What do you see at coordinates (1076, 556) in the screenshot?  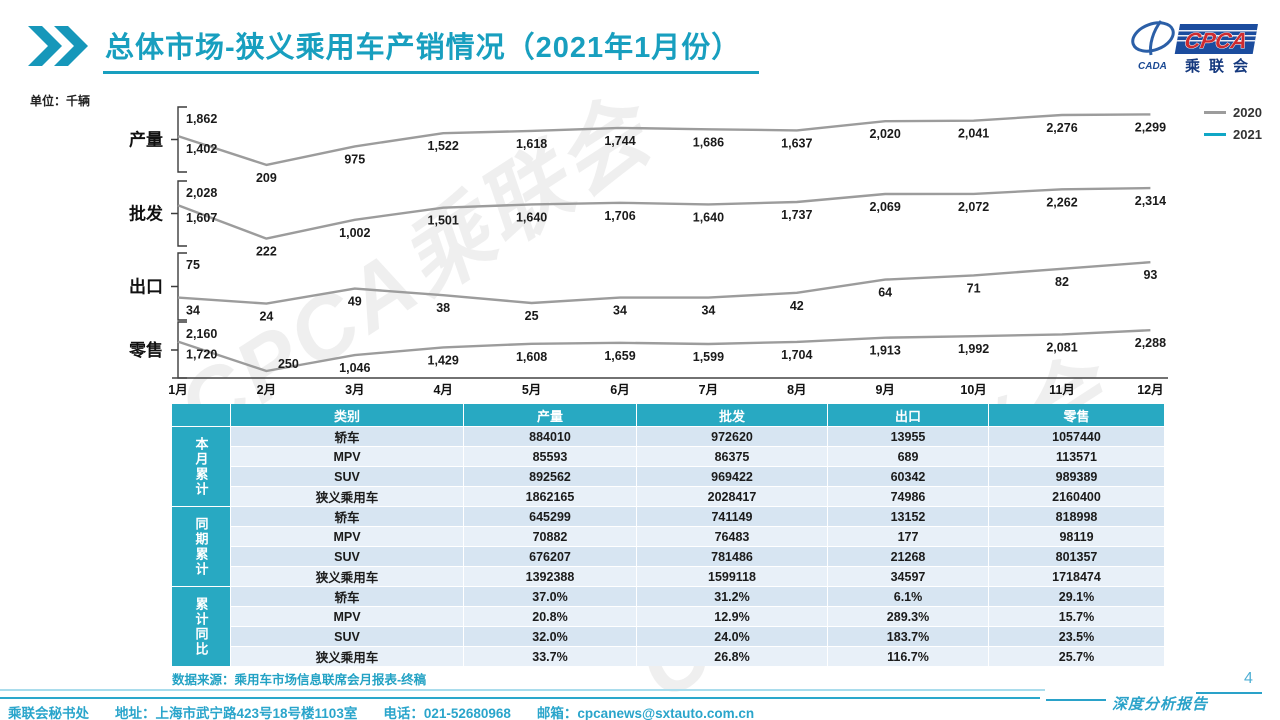 I see `table-value-cell: 801357` at bounding box center [1076, 556].